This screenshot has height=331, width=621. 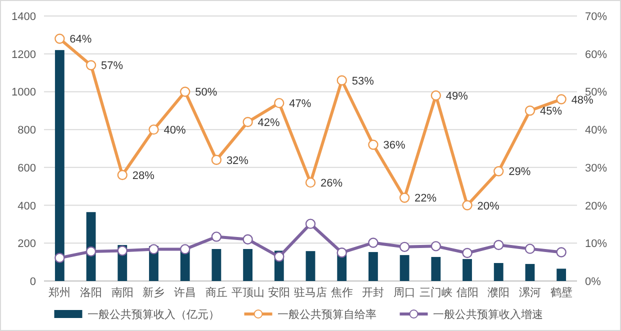 I want to click on legend-label: 一般公共预算收入（亿元）, so click(x=153, y=314).